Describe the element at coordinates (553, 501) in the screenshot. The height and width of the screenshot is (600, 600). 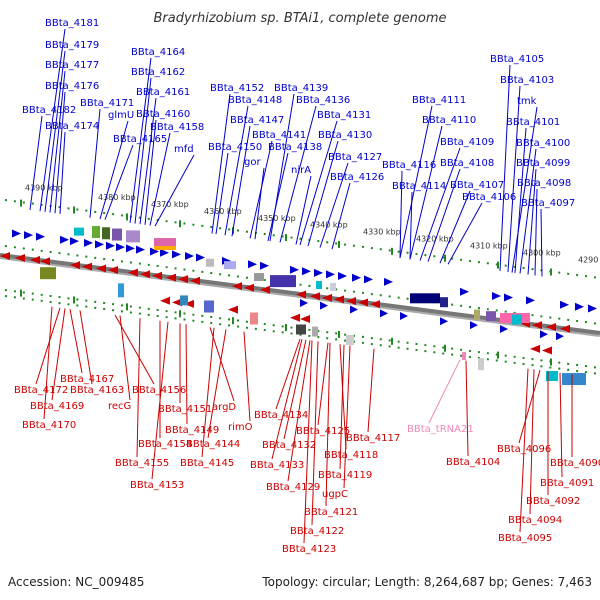
I see `reverse-gene-label: BBta_4092` at that location.